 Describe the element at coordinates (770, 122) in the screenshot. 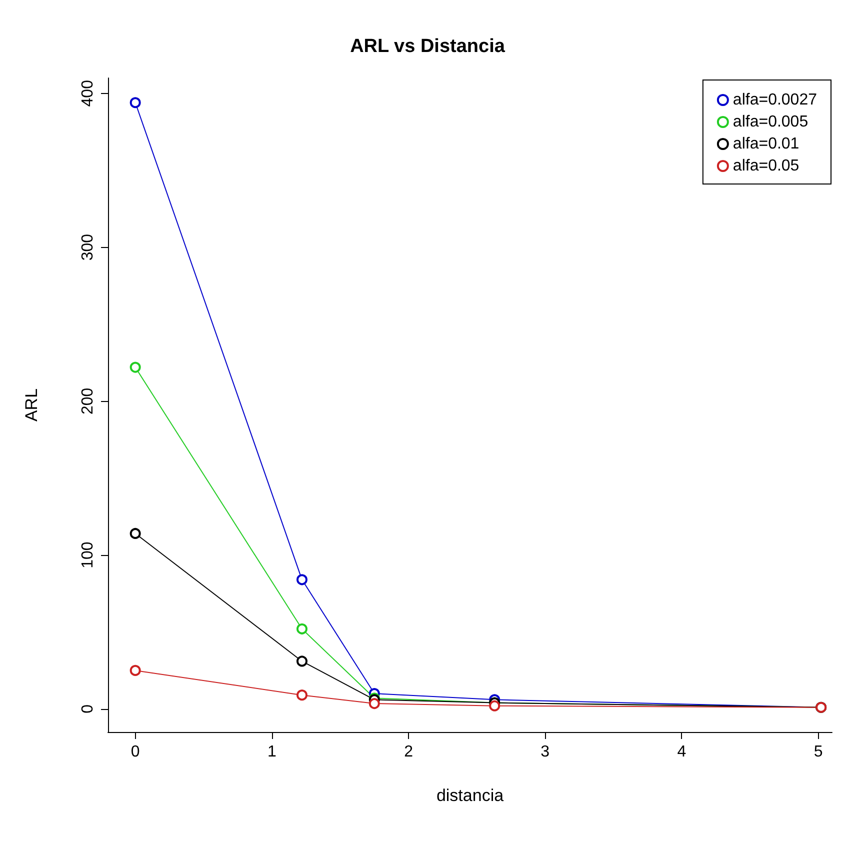

I see `legend-label: alfa=0.005` at that location.